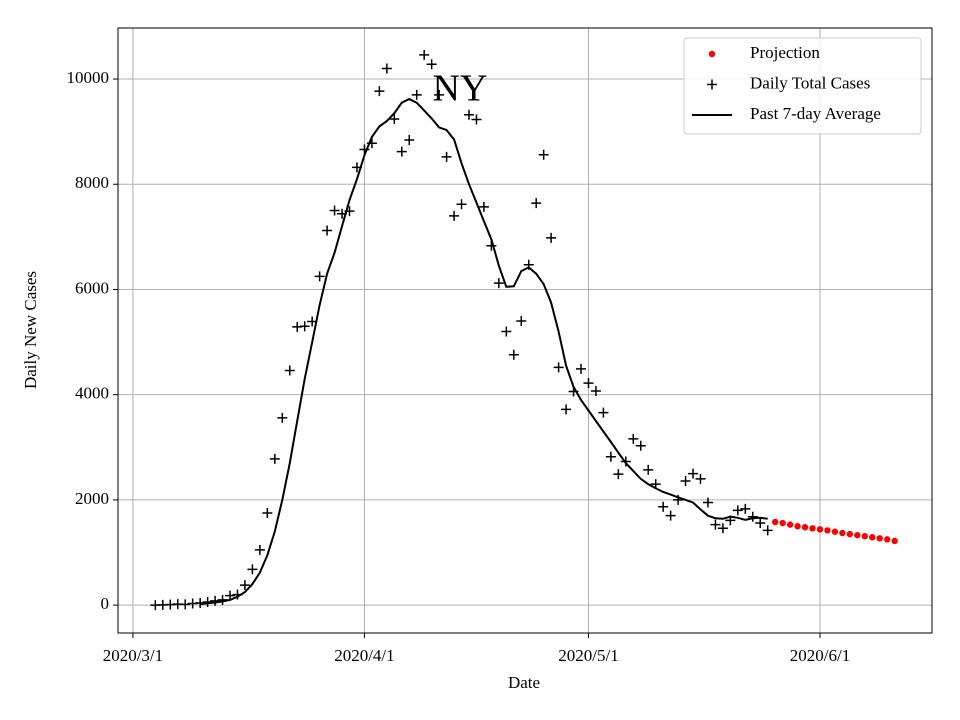 The image size is (960, 720). What do you see at coordinates (105, 603) in the screenshot?
I see `y-tick-label: 0` at bounding box center [105, 603].